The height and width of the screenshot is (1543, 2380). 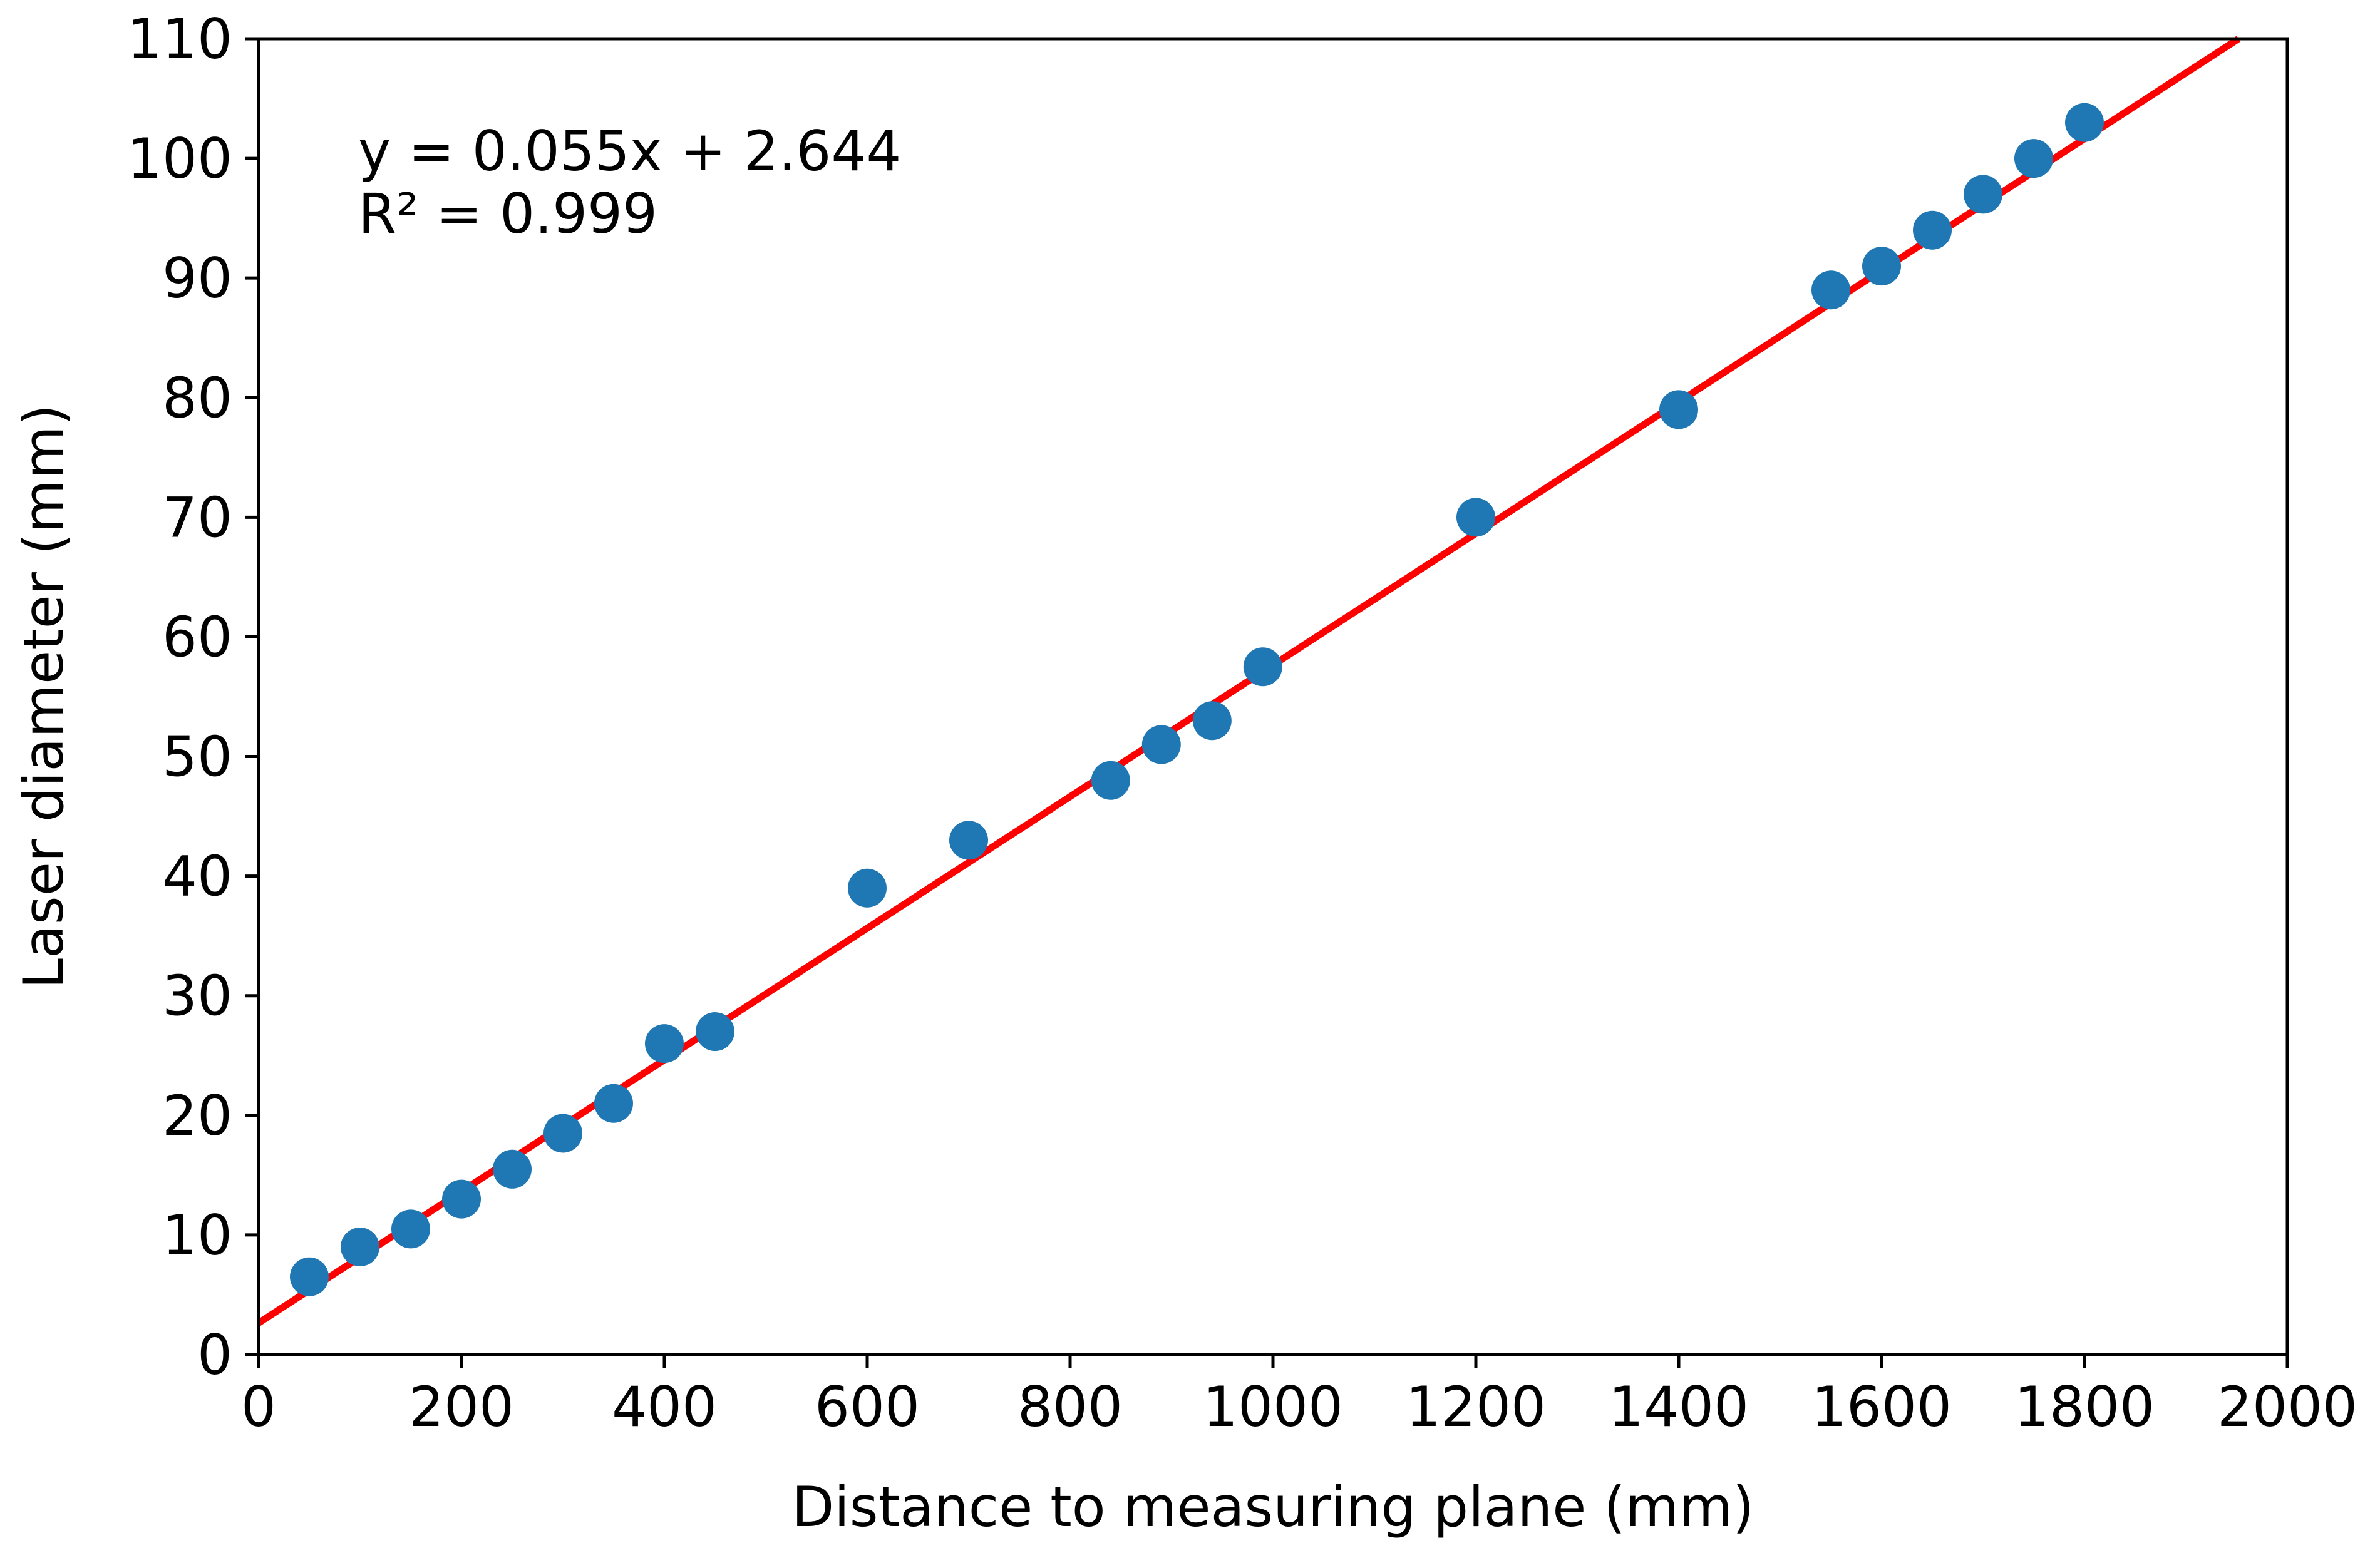 I want to click on x-tick-label: 1400, so click(x=1679, y=1407).